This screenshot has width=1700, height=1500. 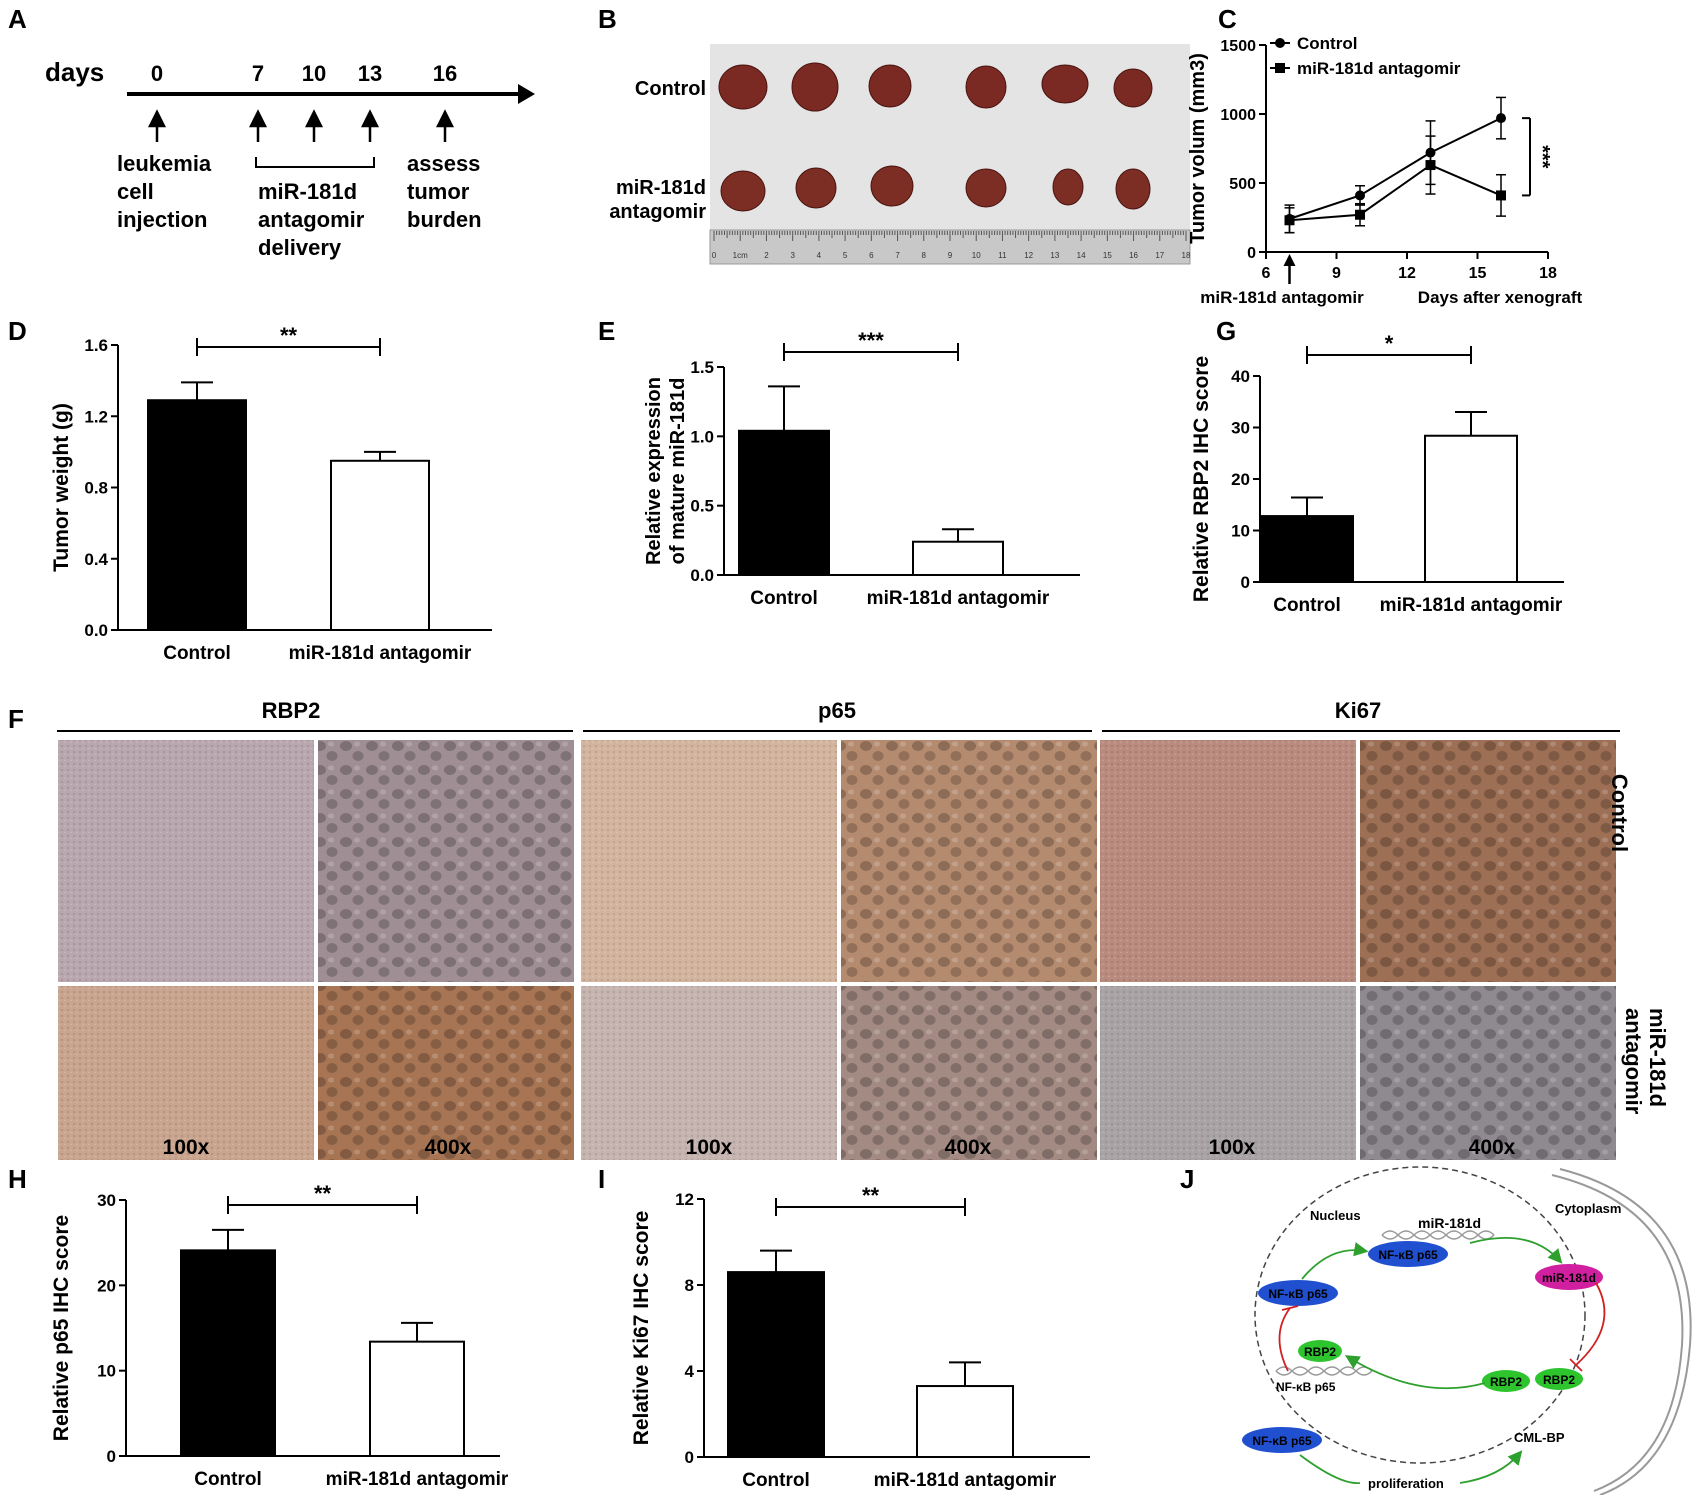 What do you see at coordinates (1282, 297) in the screenshot?
I see `x-axis-annotation: miR-181d antagomir` at bounding box center [1282, 297].